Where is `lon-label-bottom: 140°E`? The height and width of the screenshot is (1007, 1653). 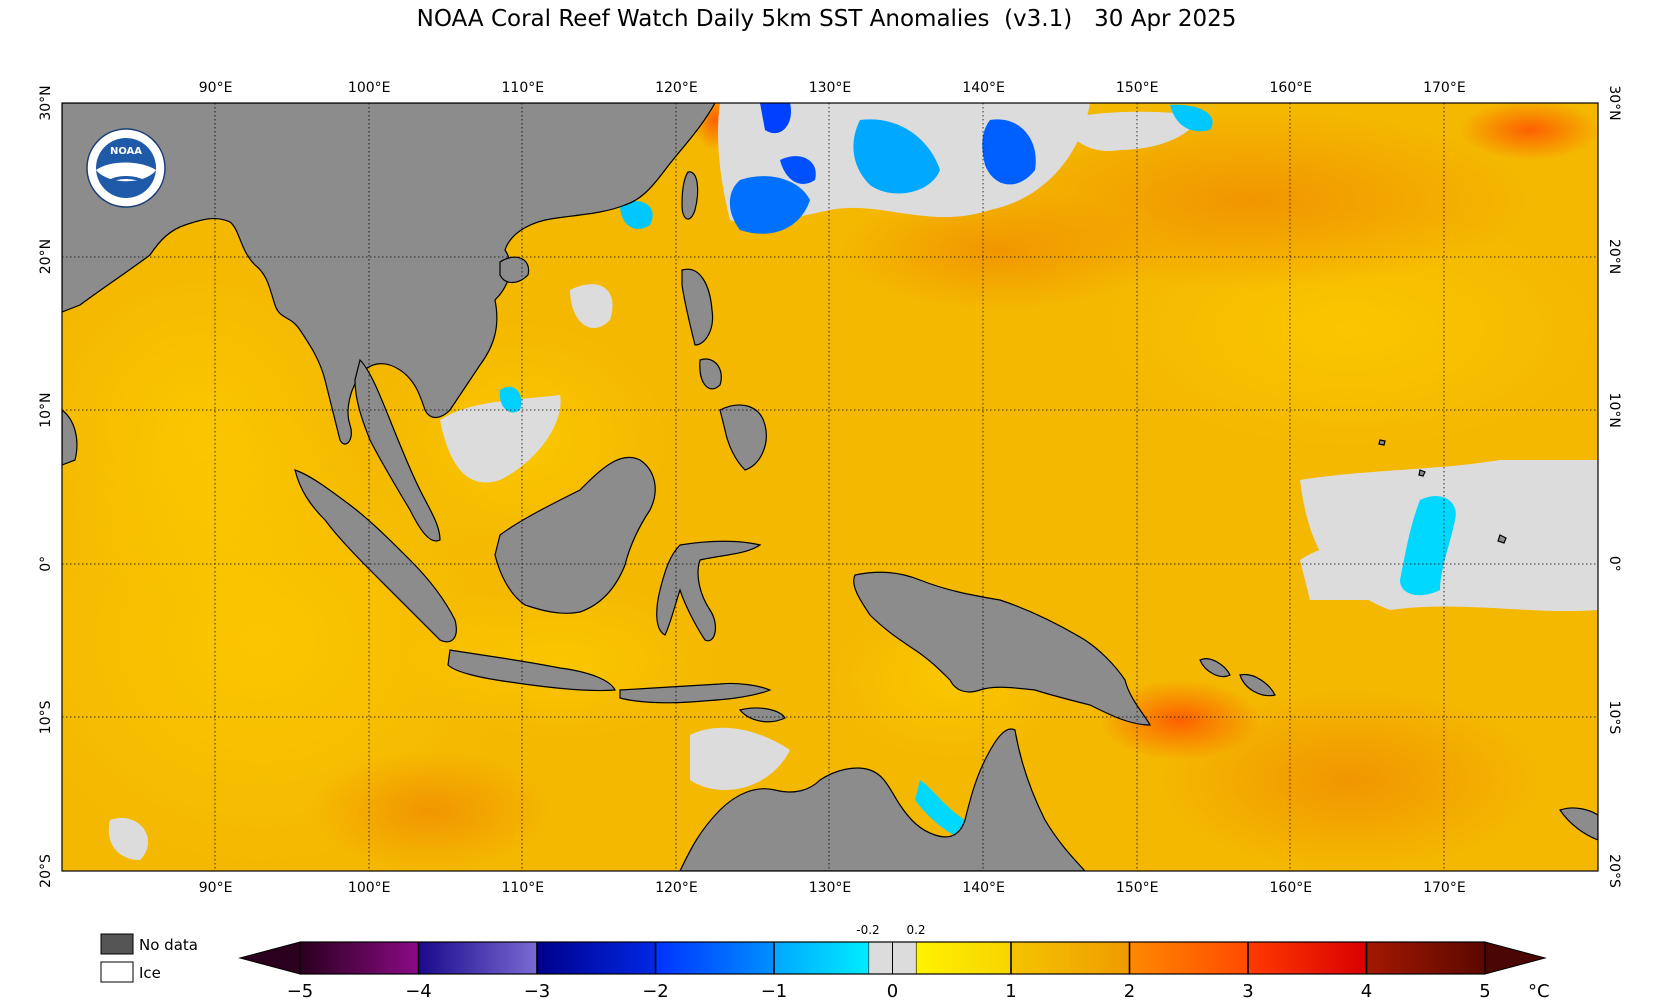
lon-label-bottom: 140°E is located at coordinates (983, 888).